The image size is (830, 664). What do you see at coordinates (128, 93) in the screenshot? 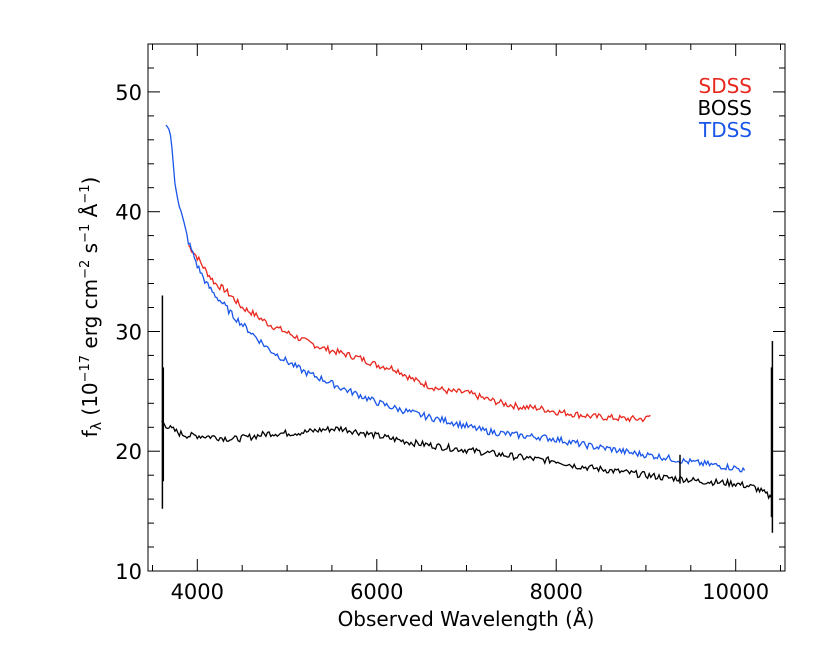
I see `y-tick-label-50: 50` at bounding box center [128, 93].